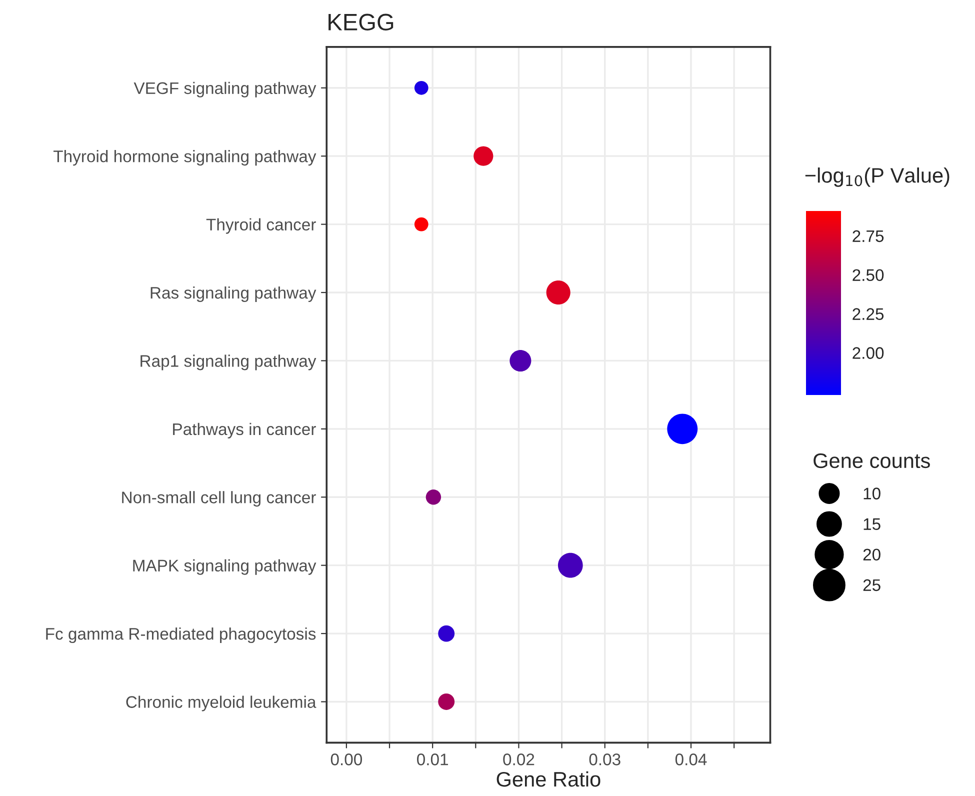  I want to click on legend-label: 20, so click(871, 554).